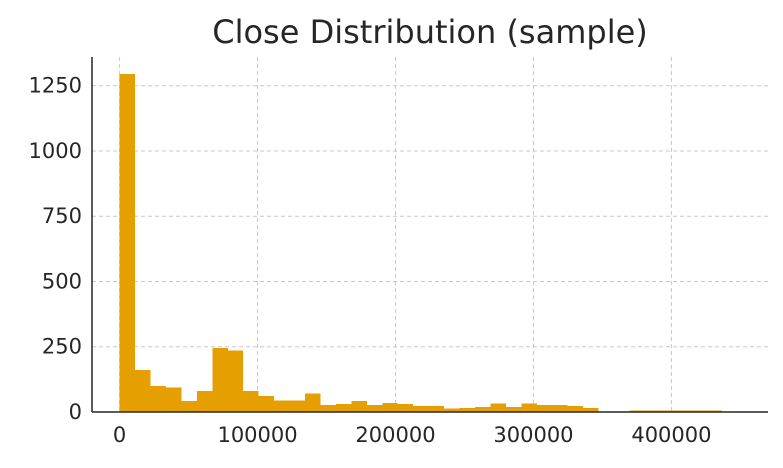 This screenshot has width=783, height=468. What do you see at coordinates (55, 151) in the screenshot?
I see `y-tick-label: 1000` at bounding box center [55, 151].